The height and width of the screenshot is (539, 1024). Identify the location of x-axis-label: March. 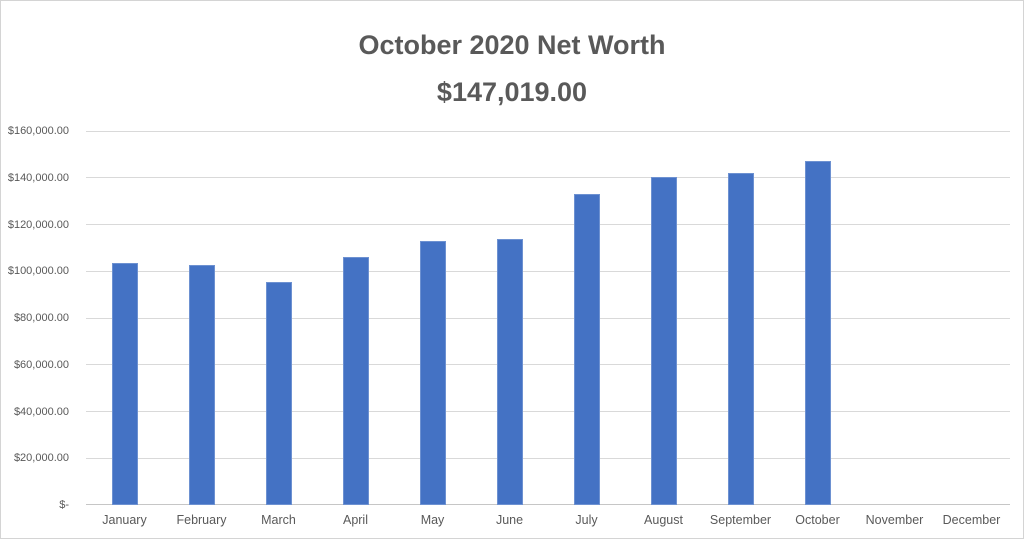
(278, 520).